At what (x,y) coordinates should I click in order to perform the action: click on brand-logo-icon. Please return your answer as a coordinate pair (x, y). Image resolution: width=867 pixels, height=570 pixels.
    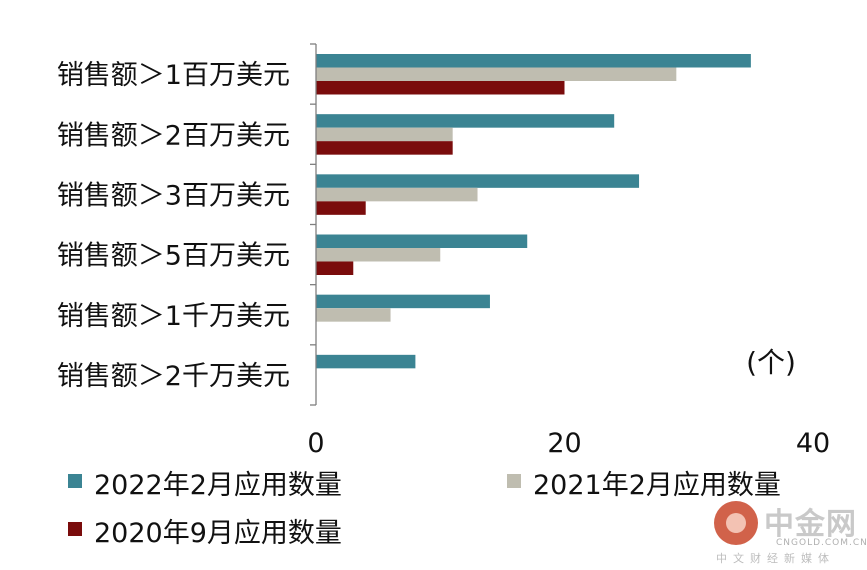
    Looking at the image, I should click on (736, 523).